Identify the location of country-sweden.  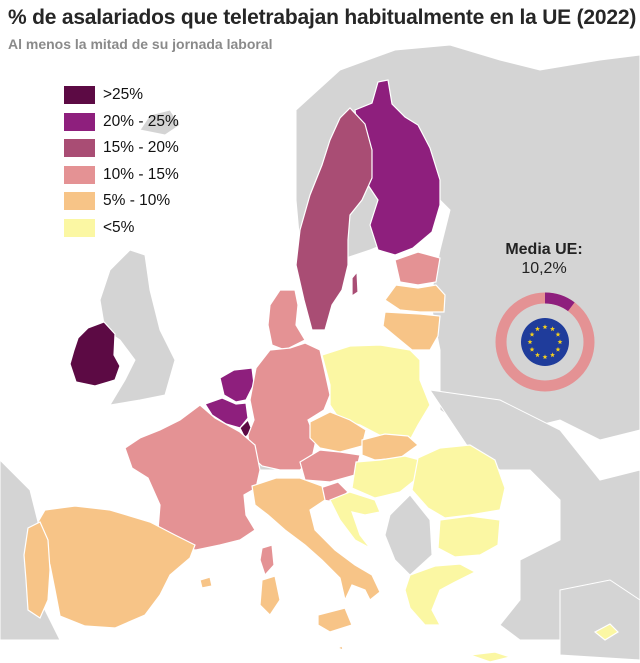
(334, 219).